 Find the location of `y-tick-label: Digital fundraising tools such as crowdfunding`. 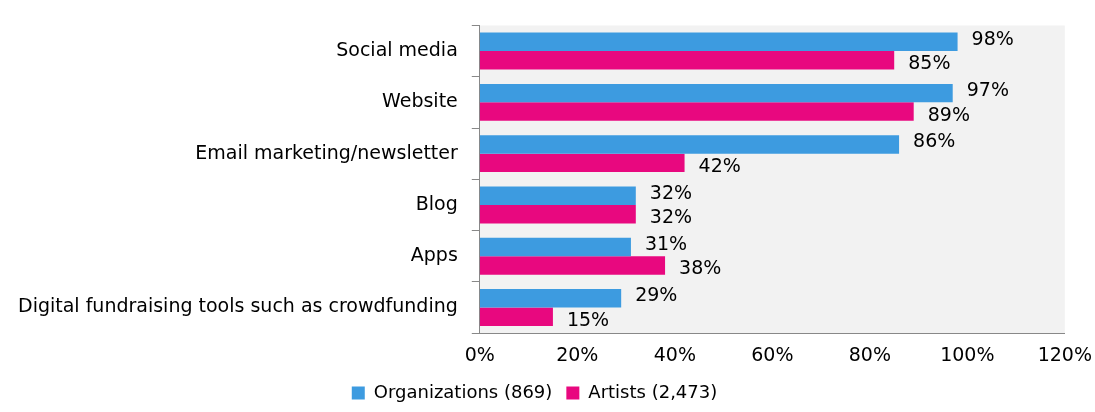

y-tick-label: Digital fundraising tools such as crowdfunding is located at coordinates (238, 305).